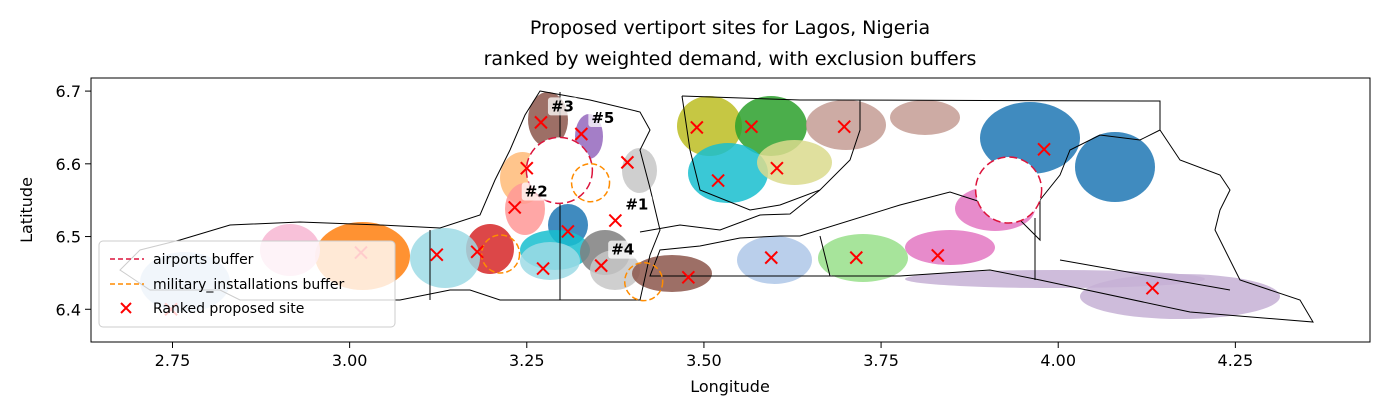 The height and width of the screenshot is (414, 1385). What do you see at coordinates (527, 360) in the screenshot?
I see `x-tick-label: 3.25` at bounding box center [527, 360].